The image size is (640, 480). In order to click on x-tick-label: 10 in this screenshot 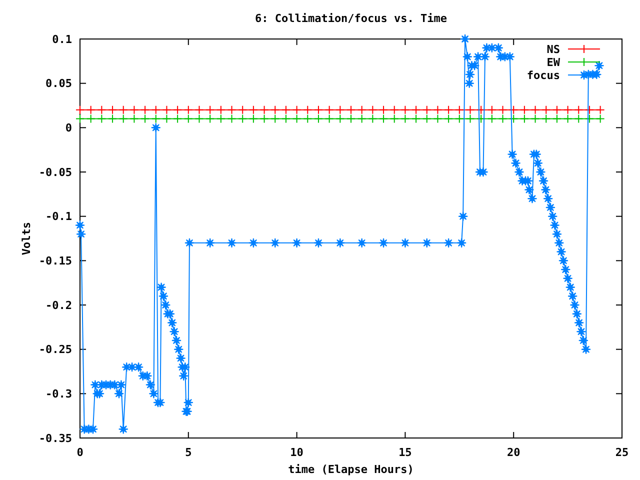, I will do `click(297, 452)`.